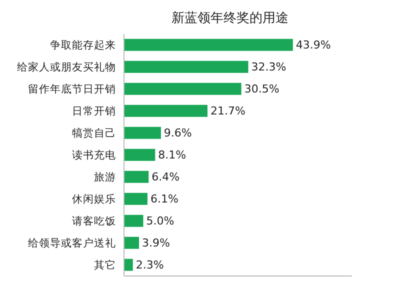  What do you see at coordinates (94, 199) in the screenshot?
I see `y-tick-label: 休闲娱乐` at bounding box center [94, 199].